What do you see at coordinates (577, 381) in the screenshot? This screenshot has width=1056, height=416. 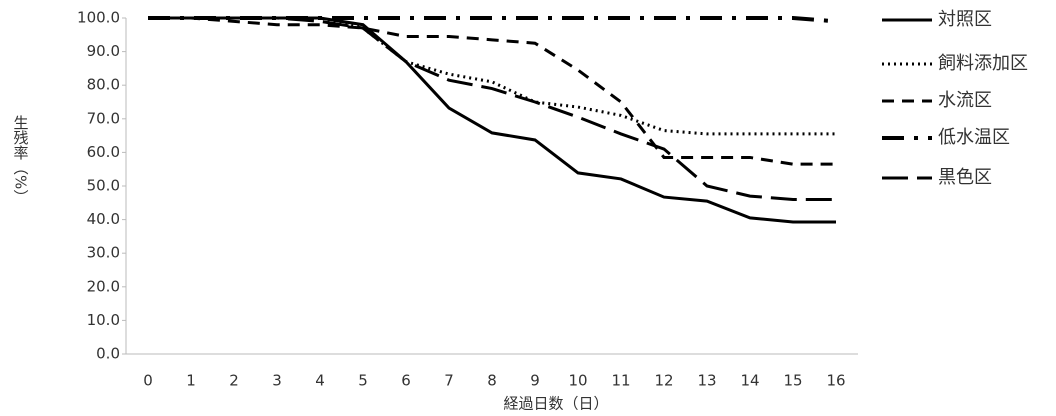 I see `x-tick-label: 10` at bounding box center [577, 381].